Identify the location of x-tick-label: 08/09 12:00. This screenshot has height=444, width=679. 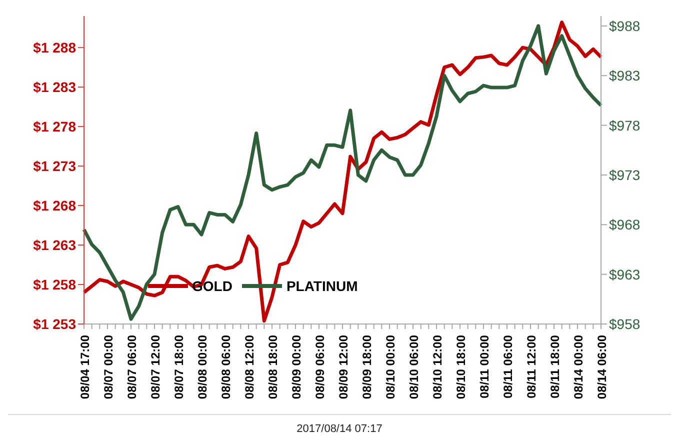
(343, 367).